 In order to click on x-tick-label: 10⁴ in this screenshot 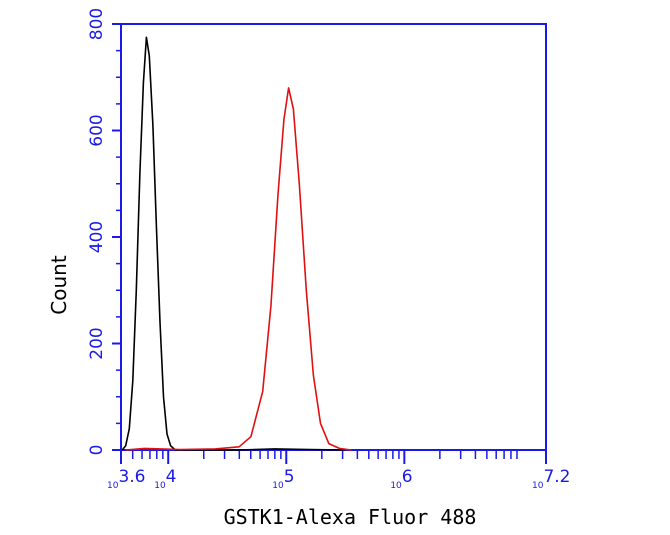, I will do `click(165, 479)`.